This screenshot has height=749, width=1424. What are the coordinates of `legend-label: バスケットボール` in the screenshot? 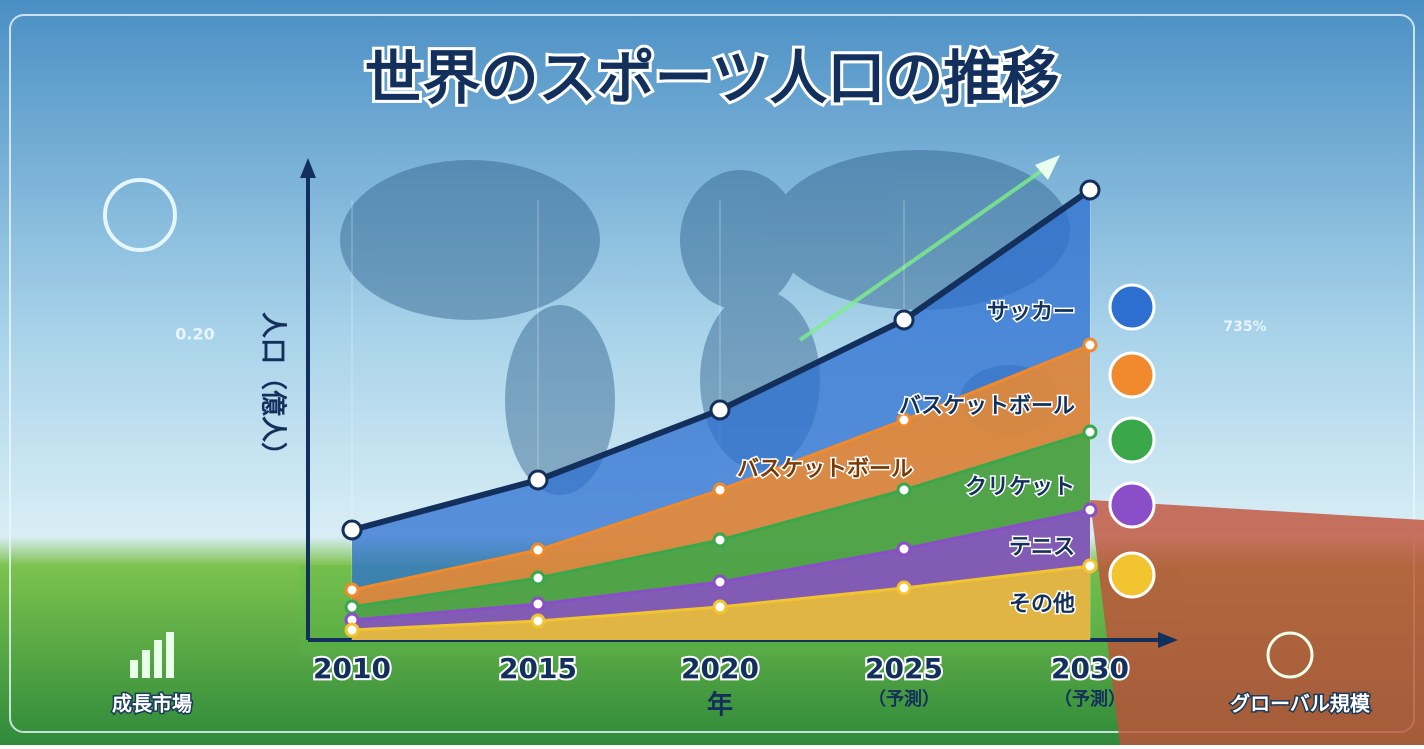 It's located at (987, 406).